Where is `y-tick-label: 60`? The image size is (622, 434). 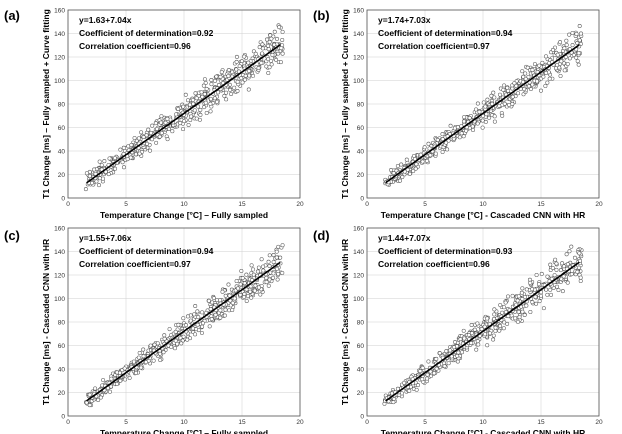 y-tick-label: 60 is located at coordinates (361, 128).